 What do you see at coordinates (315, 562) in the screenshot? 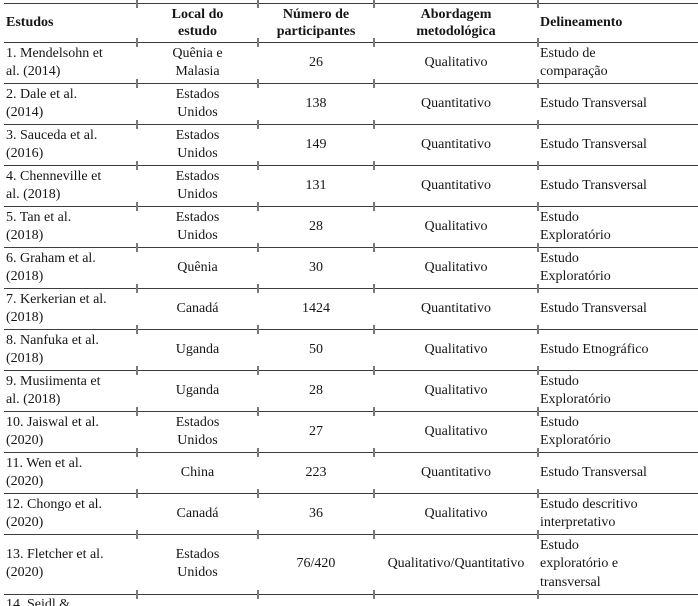
I see `cell-participants: 76/420` at bounding box center [315, 562].